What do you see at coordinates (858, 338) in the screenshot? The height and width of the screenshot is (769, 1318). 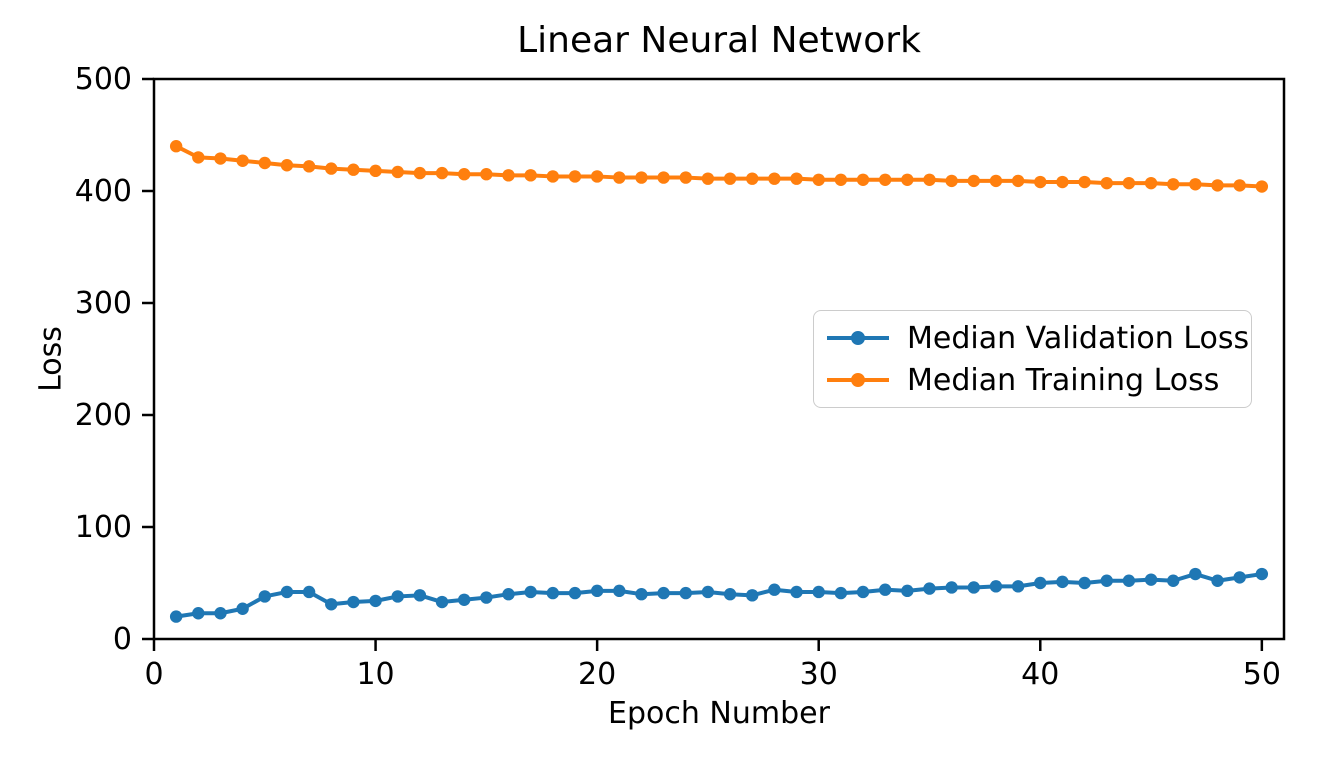 I see `validation-loss-line-swatch` at bounding box center [858, 338].